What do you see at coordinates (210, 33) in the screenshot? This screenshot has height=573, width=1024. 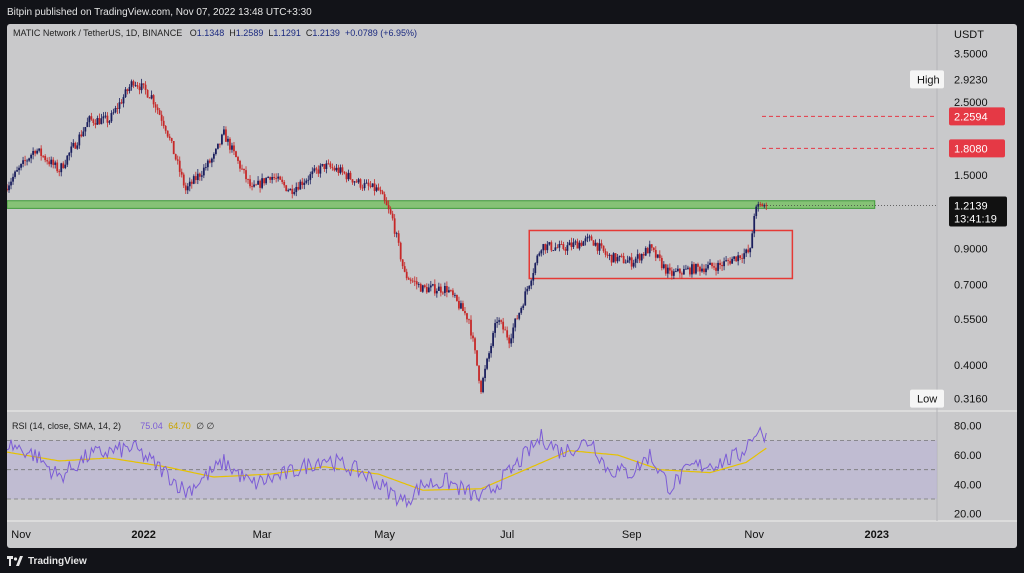 I see `open-value: 1.1348` at bounding box center [210, 33].